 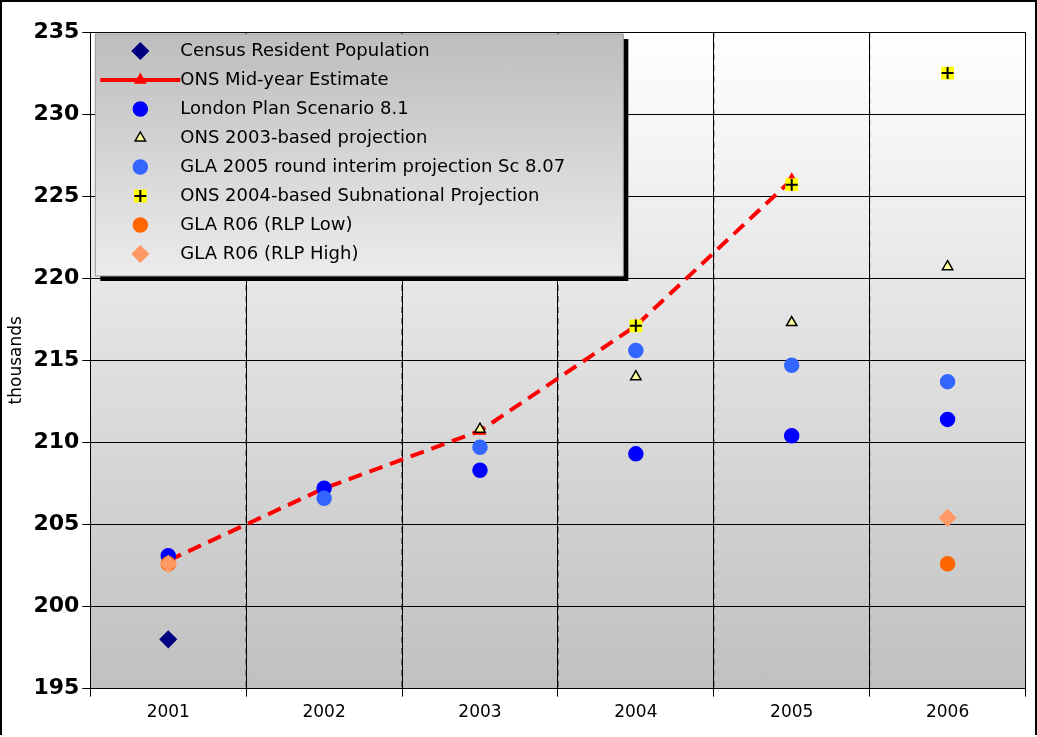 What do you see at coordinates (480, 711) in the screenshot?
I see `x-tick-label: 2003` at bounding box center [480, 711].